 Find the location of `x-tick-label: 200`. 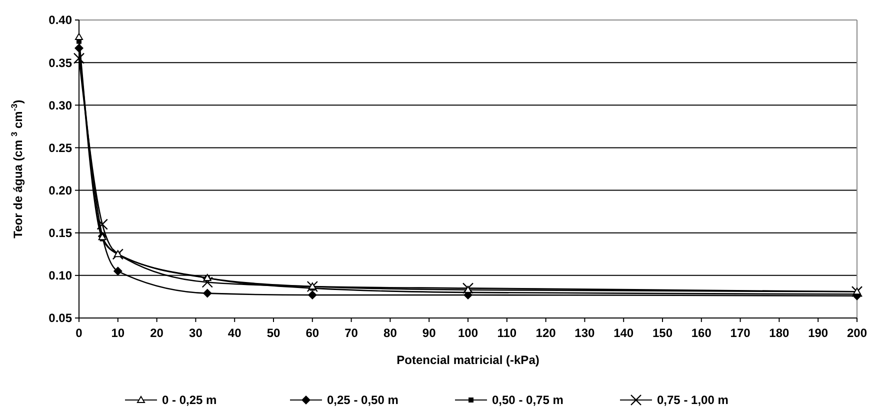

x-tick-label: 200 is located at coordinates (857, 333).